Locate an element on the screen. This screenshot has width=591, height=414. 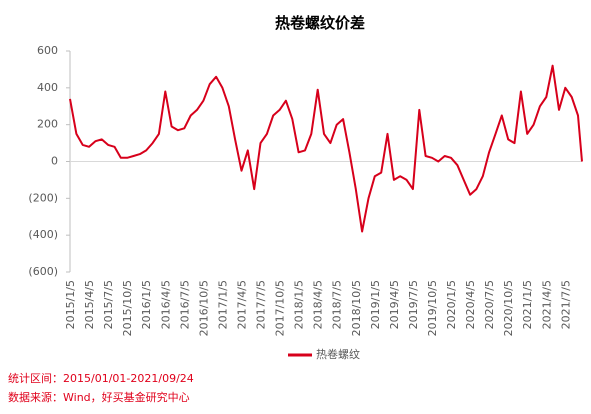
y-tick-label: (400) is located at coordinates (43, 234).